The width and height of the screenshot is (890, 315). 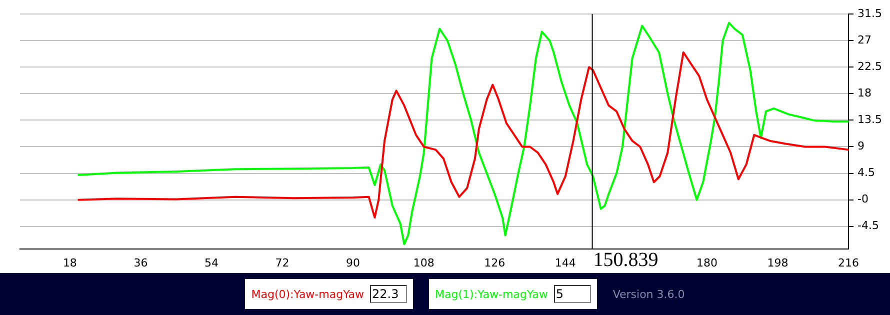 I want to click on text: 5, so click(x=572, y=294).